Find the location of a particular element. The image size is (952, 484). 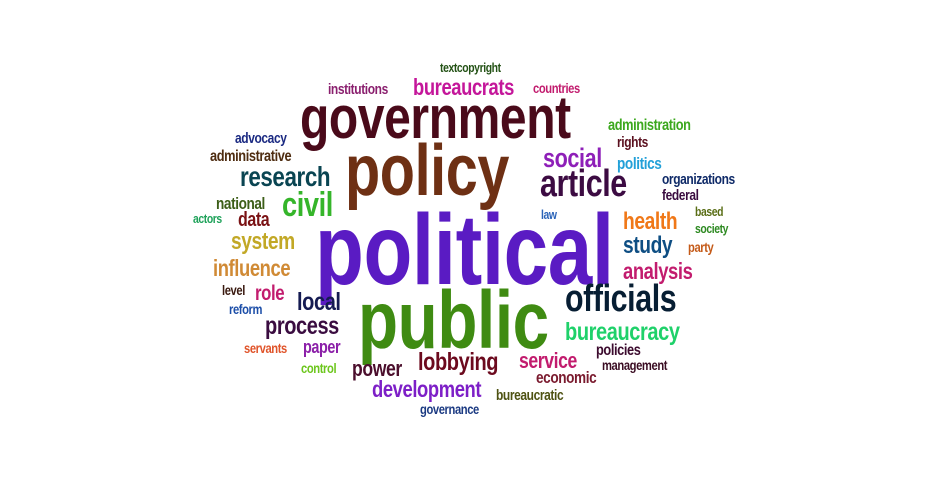

word-civil: civil is located at coordinates (307, 205).